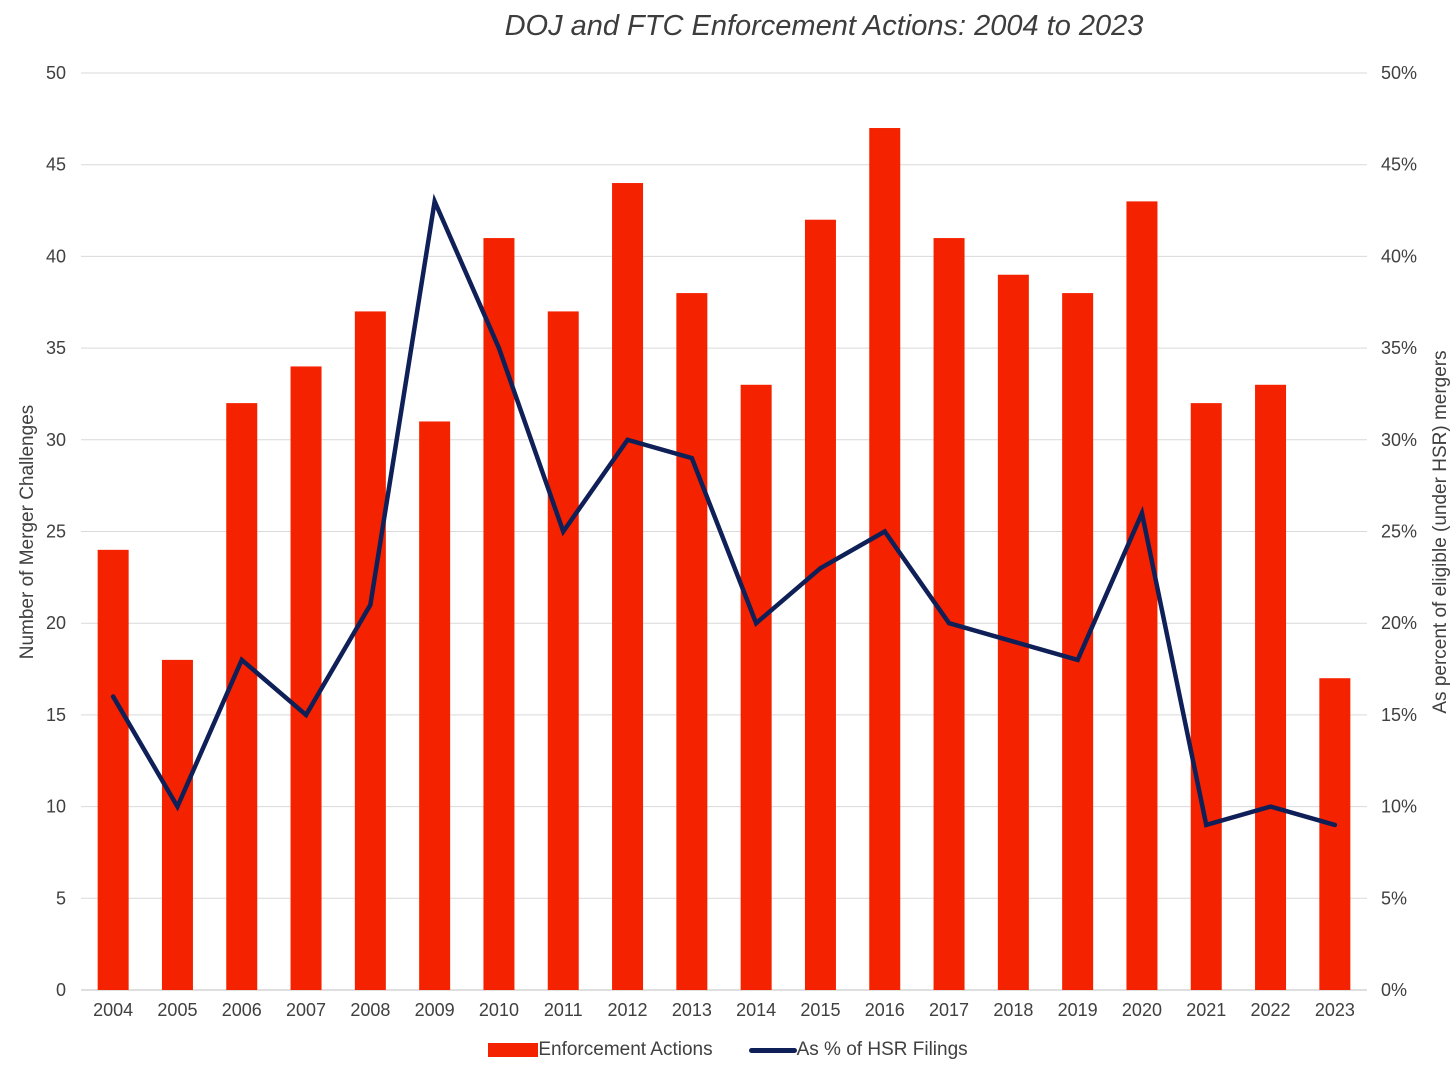  What do you see at coordinates (625, 1049) in the screenshot?
I see `legend-label-enforcement-actions: Enforcement Actions` at bounding box center [625, 1049].